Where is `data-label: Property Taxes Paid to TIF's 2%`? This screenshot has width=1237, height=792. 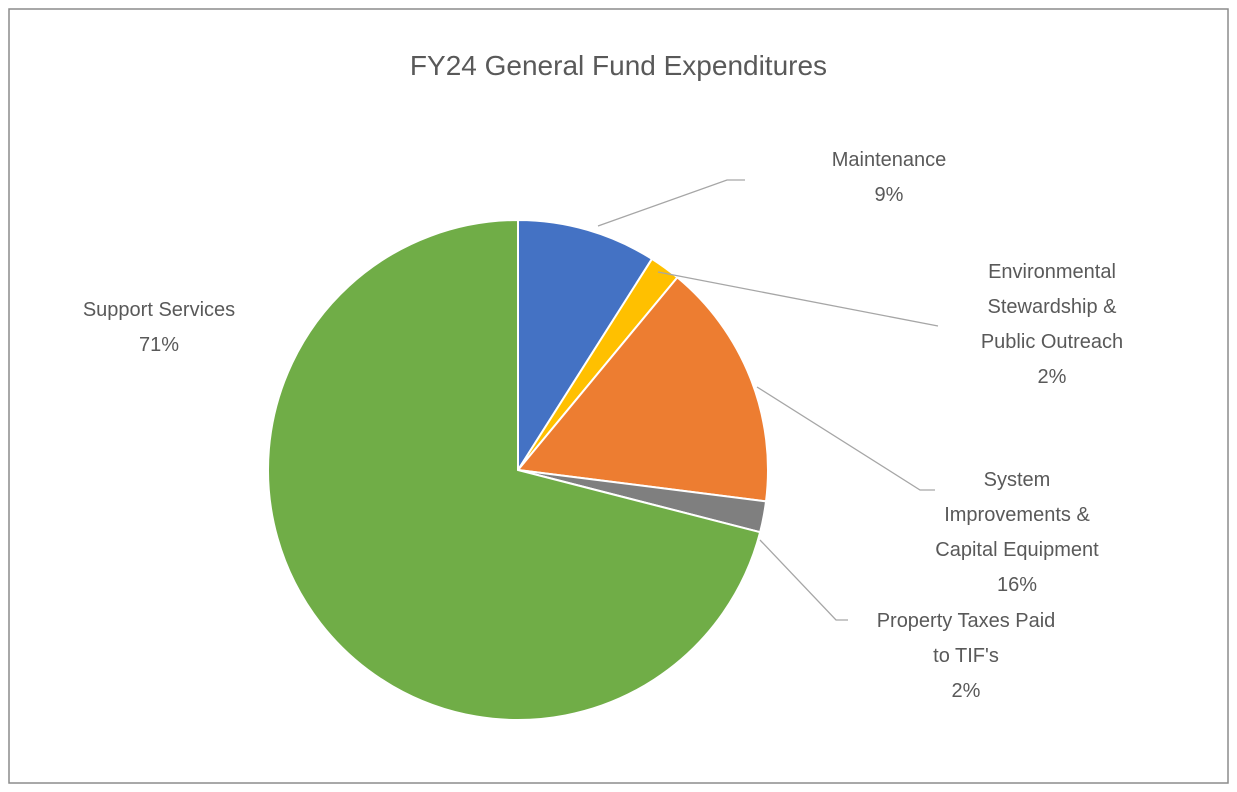
data-label: Property Taxes Paid to TIF's 2% is located at coordinates (966, 656).